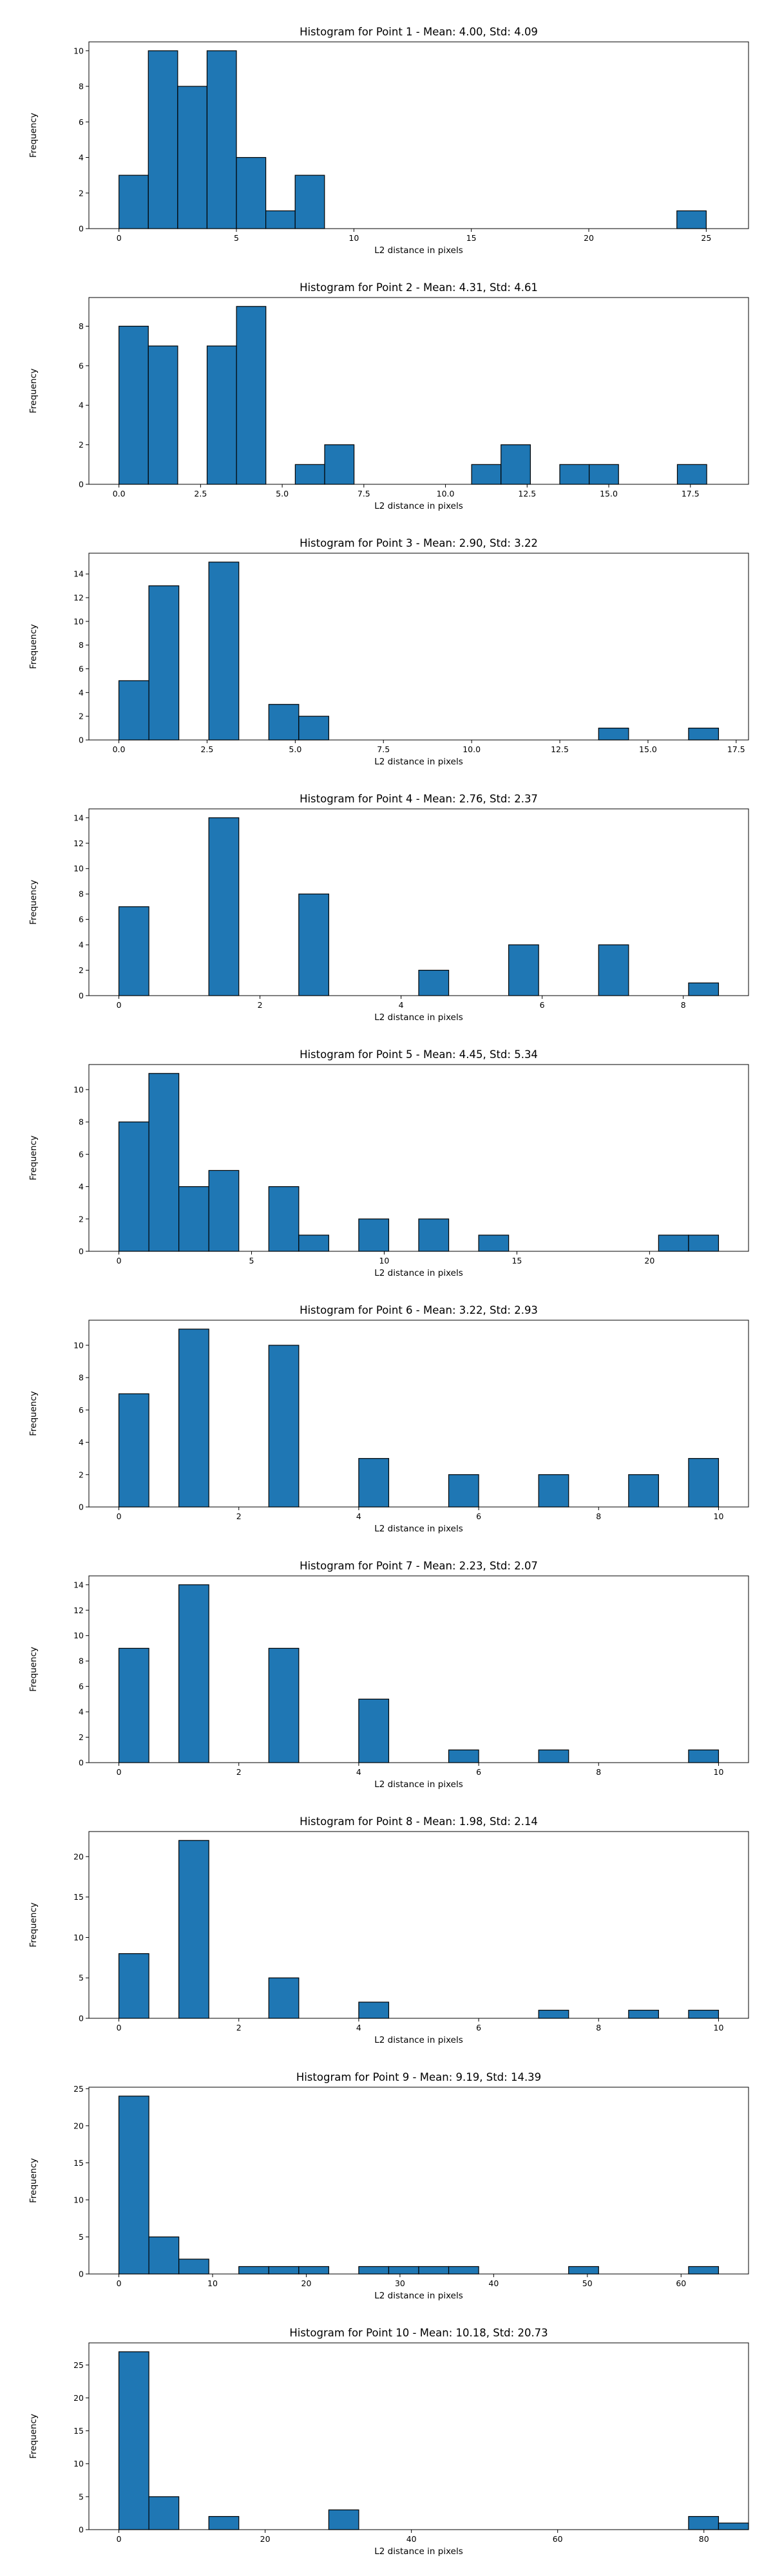 Image resolution: width=773 pixels, height=2576 pixels. Describe the element at coordinates (200, 494) in the screenshot. I see `x-tick-label: 2.5` at that location.